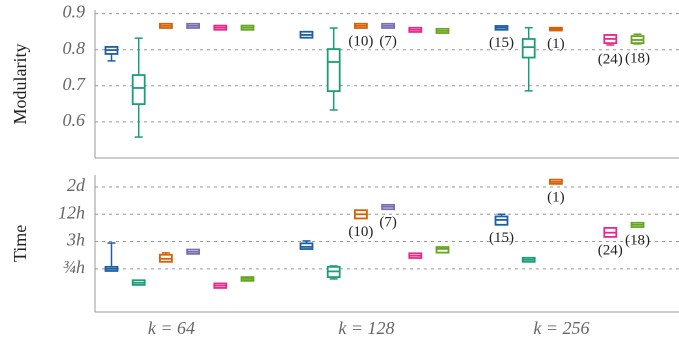 The height and width of the screenshot is (344, 679). What do you see at coordinates (76, 185) in the screenshot?
I see `y-tick-label: 2d` at bounding box center [76, 185].